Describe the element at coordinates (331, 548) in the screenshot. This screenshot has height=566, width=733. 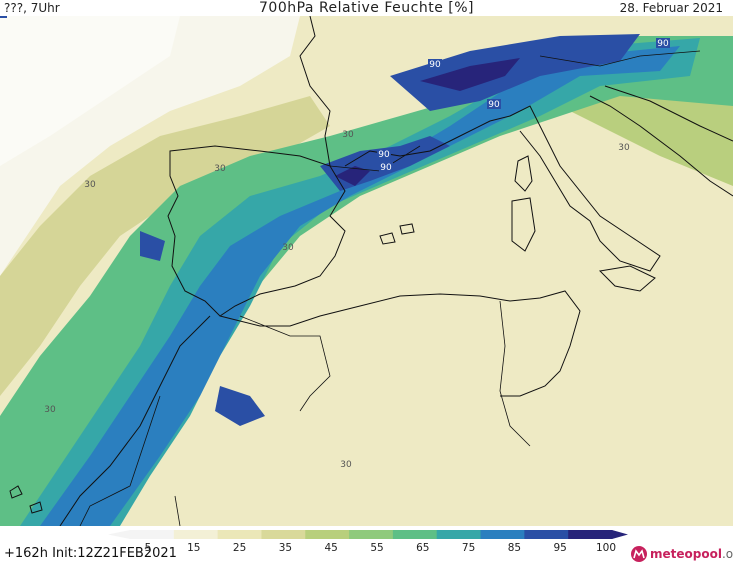
I see `legend-tick-label: 45` at that location.